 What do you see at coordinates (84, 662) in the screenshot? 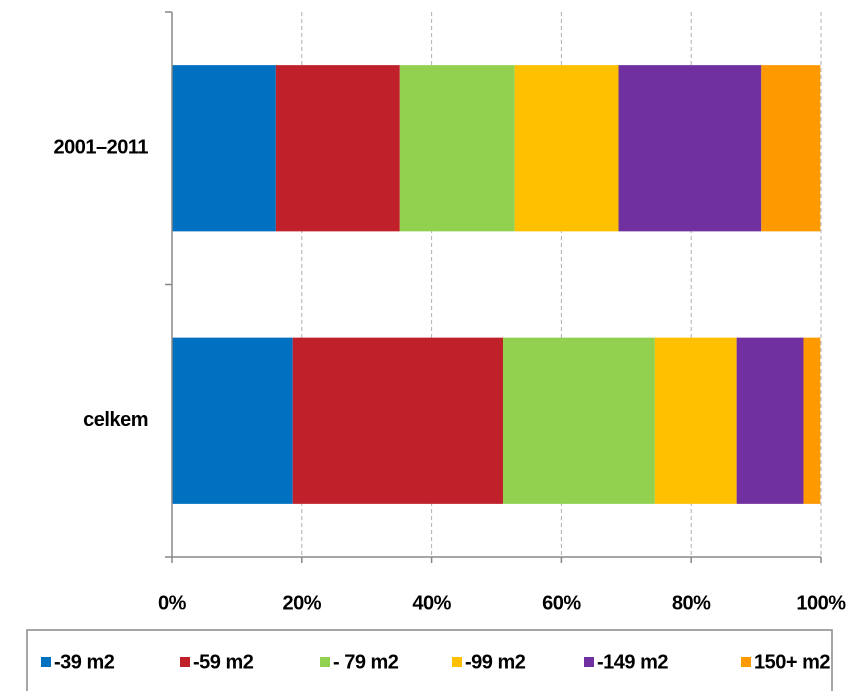
I see `legend-label: -39 m2` at bounding box center [84, 662].